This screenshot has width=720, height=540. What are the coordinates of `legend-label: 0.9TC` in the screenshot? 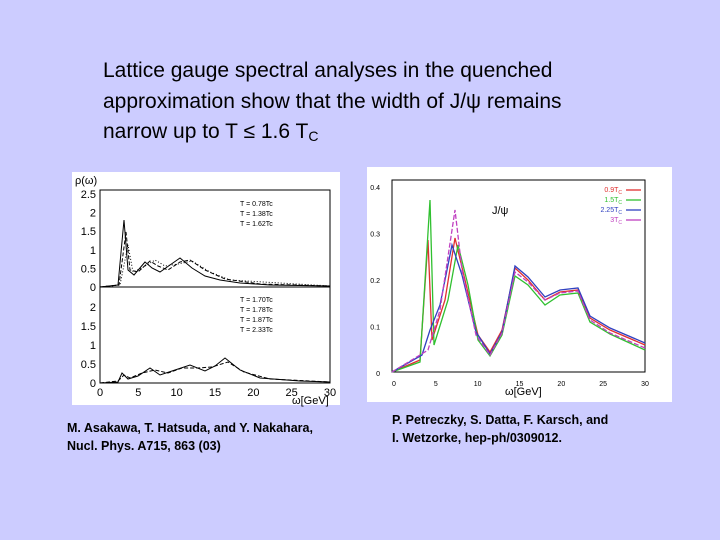 It's located at (613, 191).